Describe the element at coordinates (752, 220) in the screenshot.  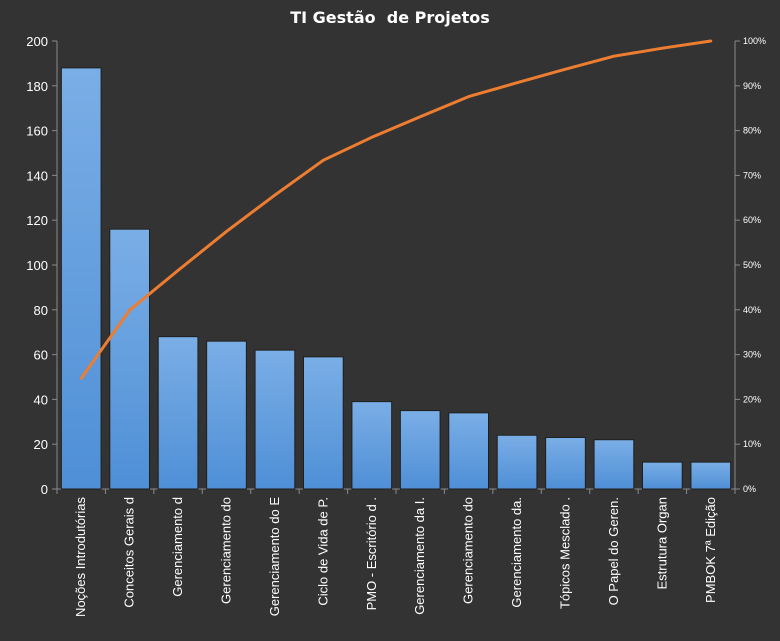
I see `y-tick-label-right: 60%` at that location.